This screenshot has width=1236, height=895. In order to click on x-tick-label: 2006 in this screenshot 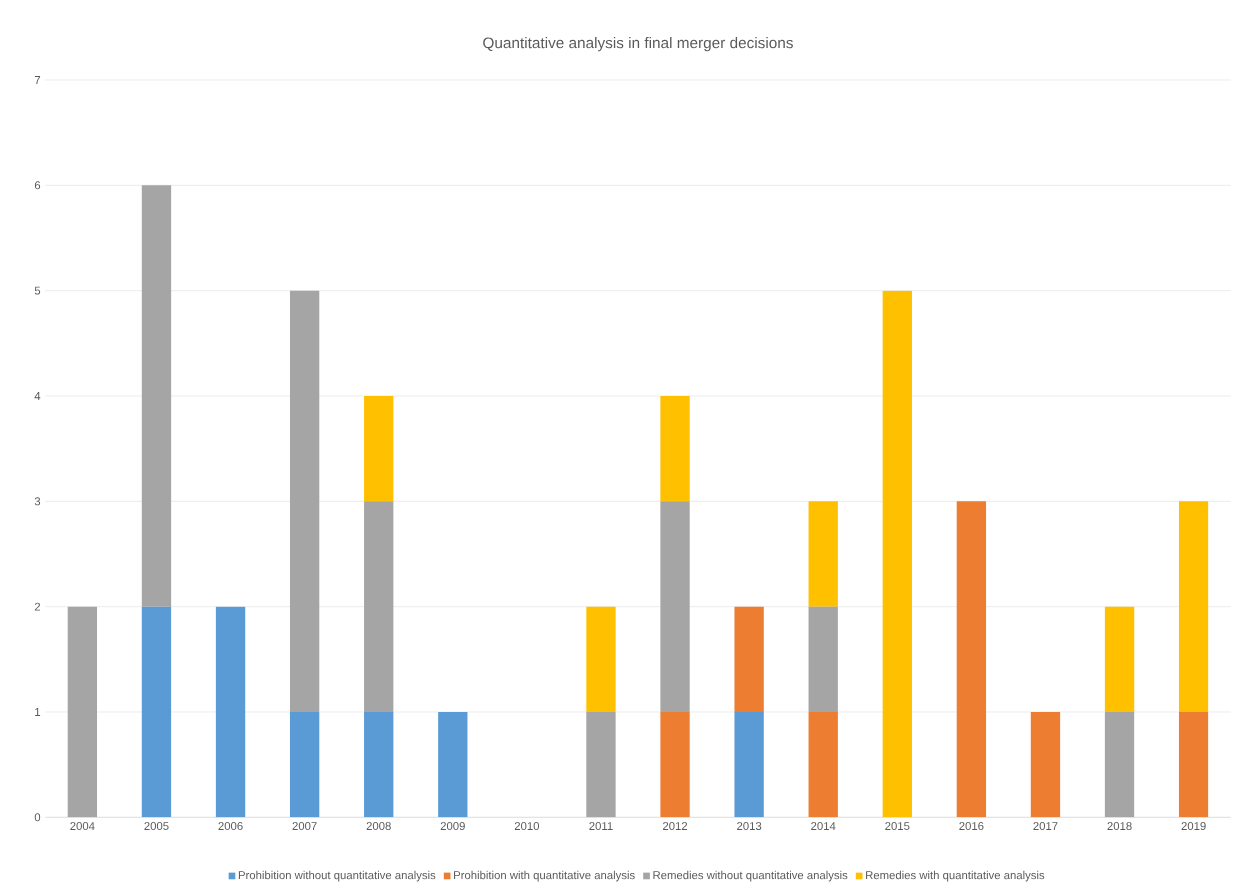, I will do `click(230, 826)`.